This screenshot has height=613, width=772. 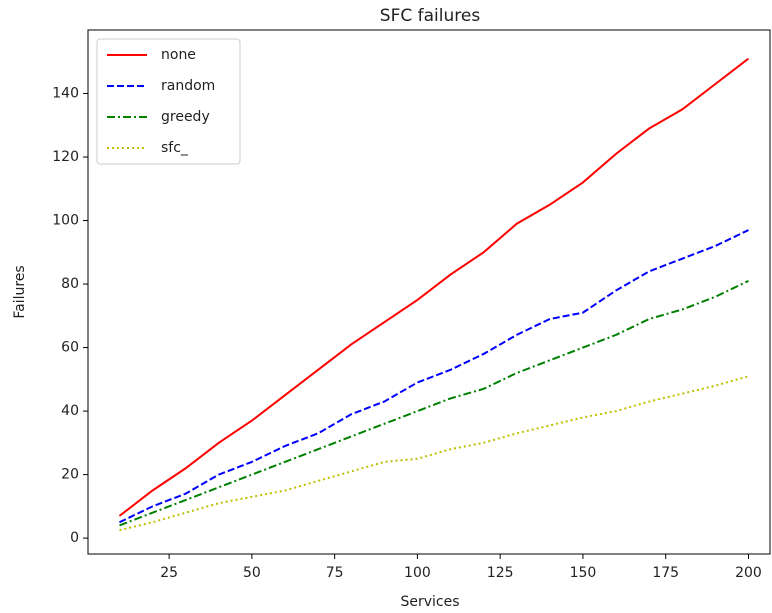 I want to click on y-tick-label: 80, so click(x=70, y=284).